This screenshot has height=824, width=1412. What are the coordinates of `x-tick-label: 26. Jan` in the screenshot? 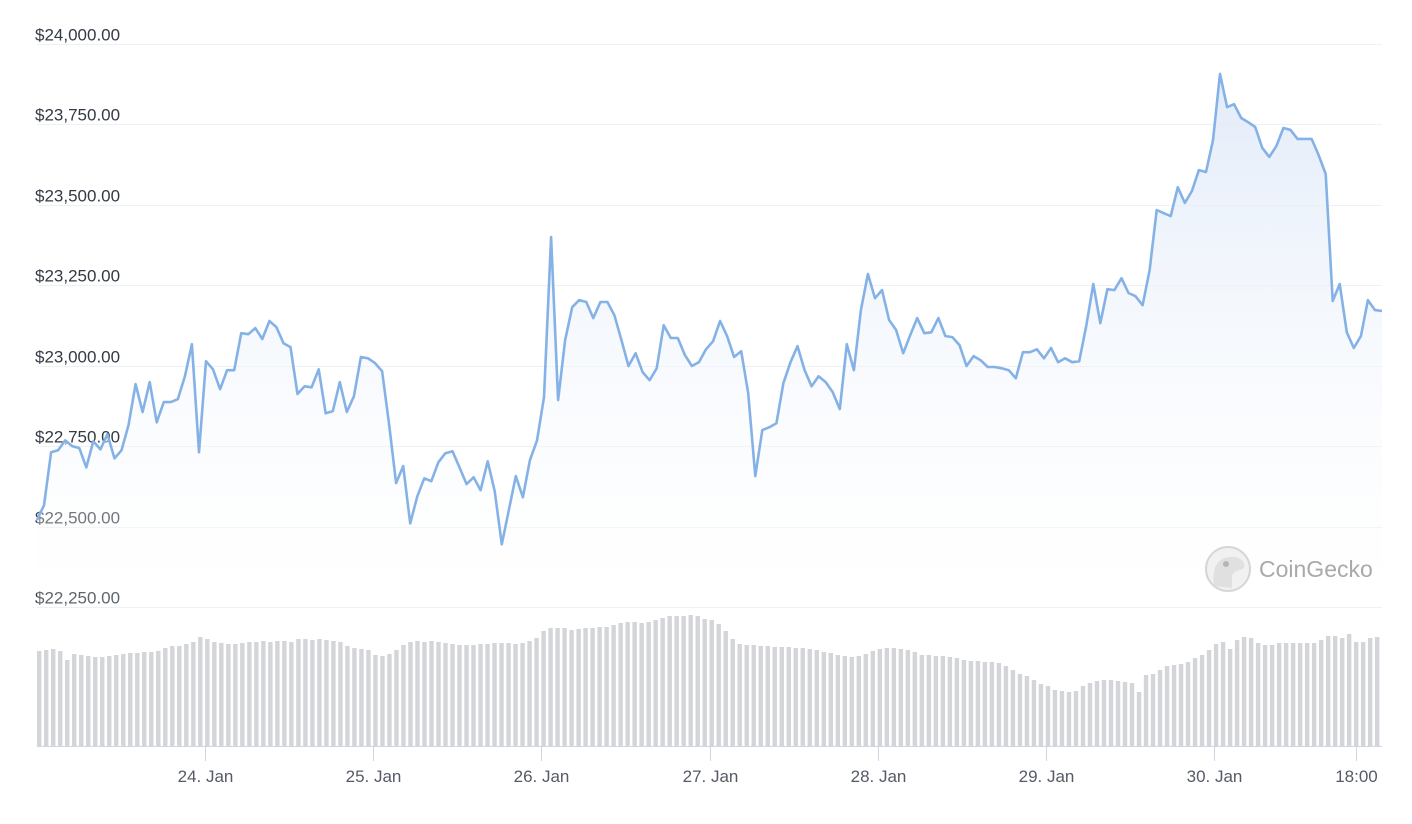 It's located at (542, 776).